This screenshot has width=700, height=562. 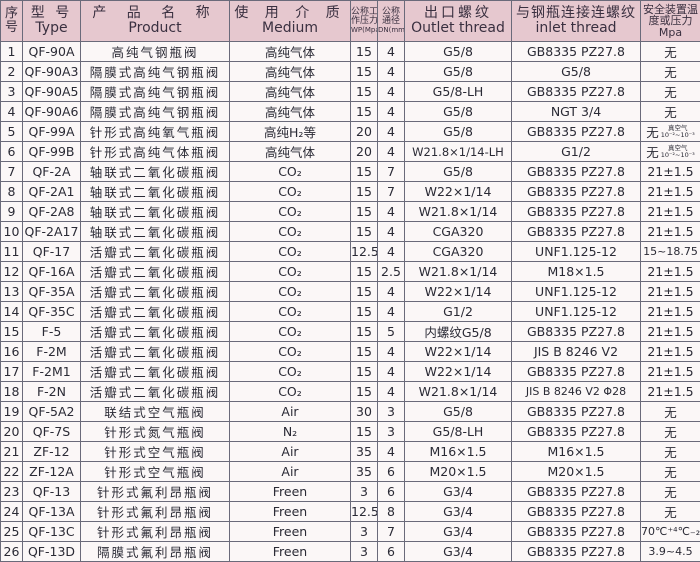 I want to click on cell-product: 隔膜式氟利昂瓶阀, so click(x=155, y=552).